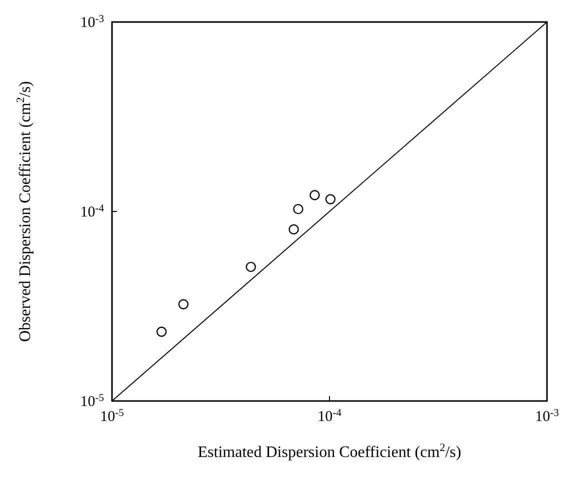 The width and height of the screenshot is (579, 479). I want to click on x-axis-title: Estimated Dispersion Coefficient (cm$^{2}$/s), so click(330, 451).